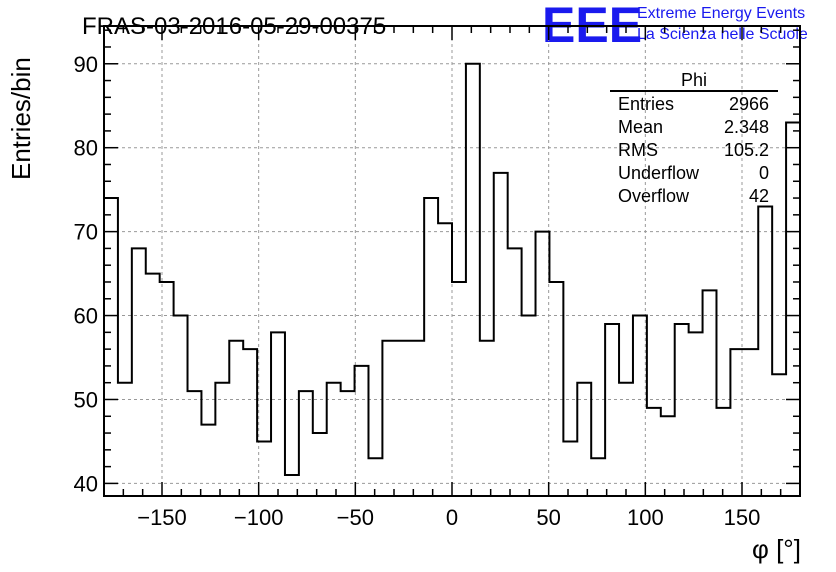 This screenshot has width=836, height=572. What do you see at coordinates (776, 549) in the screenshot?
I see `x-axis-label: φ [°]` at bounding box center [776, 549].